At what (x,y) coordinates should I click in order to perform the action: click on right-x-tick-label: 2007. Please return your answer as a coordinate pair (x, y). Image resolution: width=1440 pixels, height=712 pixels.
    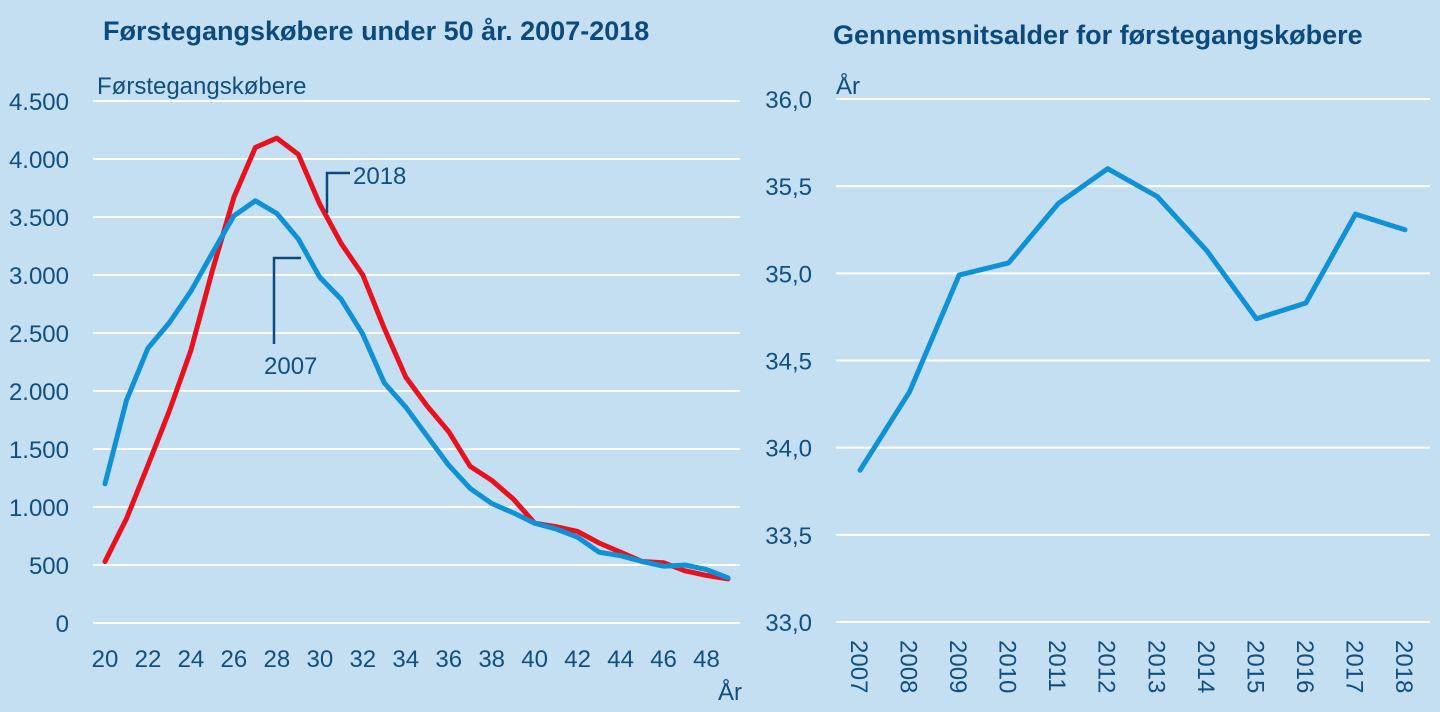
    Looking at the image, I should click on (858, 666).